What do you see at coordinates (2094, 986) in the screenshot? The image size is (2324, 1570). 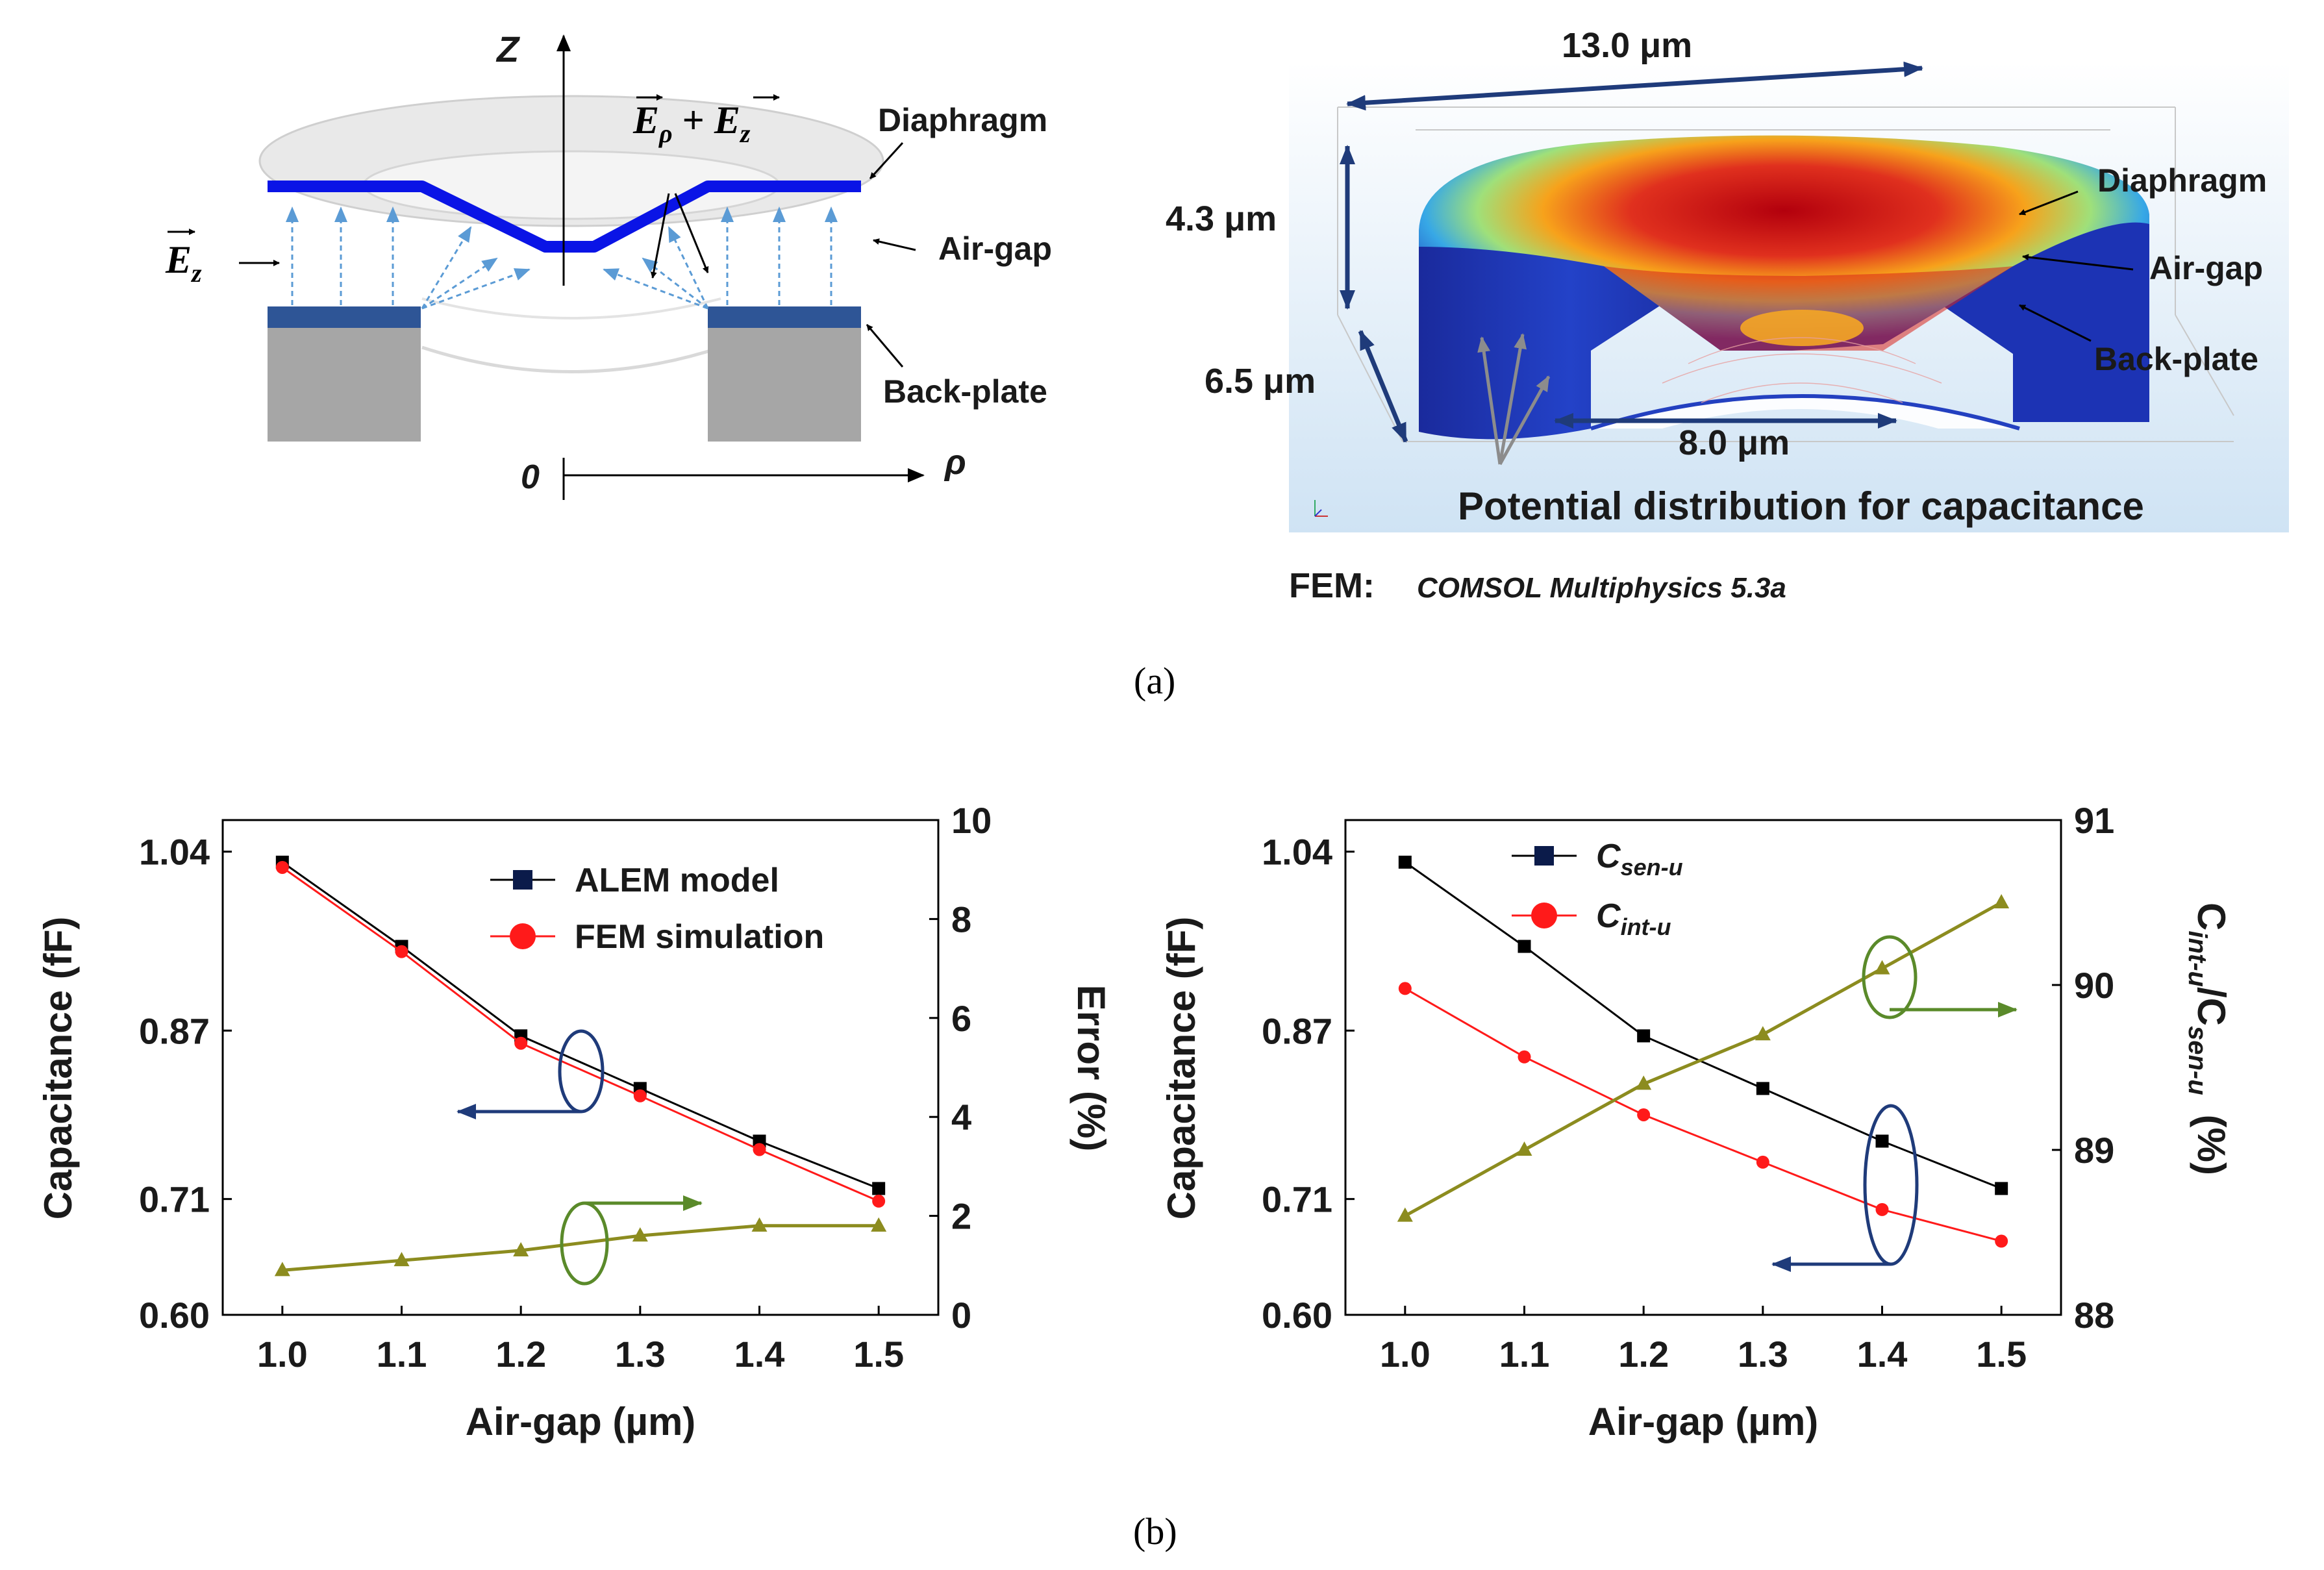 I see `y2-tick-label: 90` at bounding box center [2094, 986].